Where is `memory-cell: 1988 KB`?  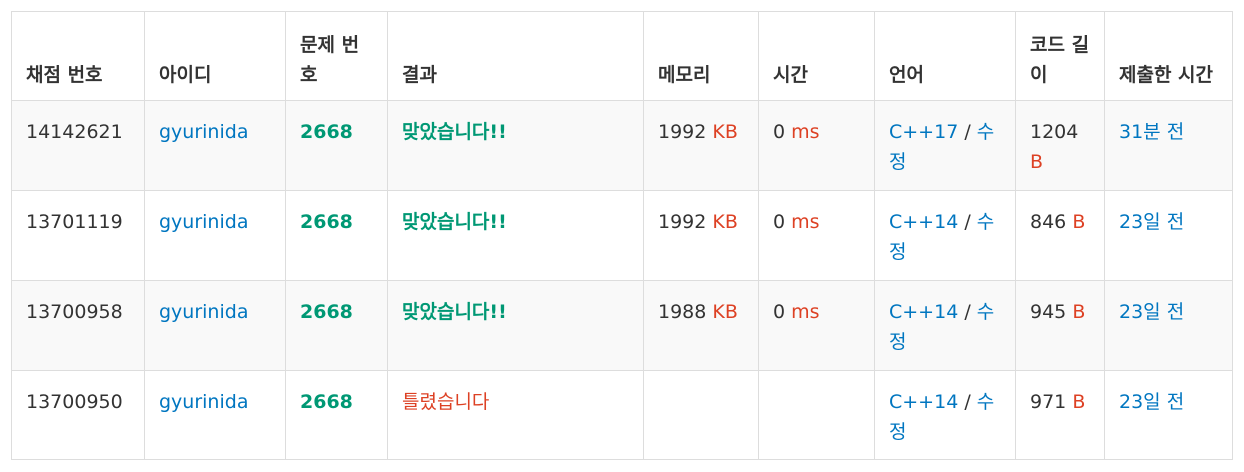 memory-cell: 1988 KB is located at coordinates (701, 325).